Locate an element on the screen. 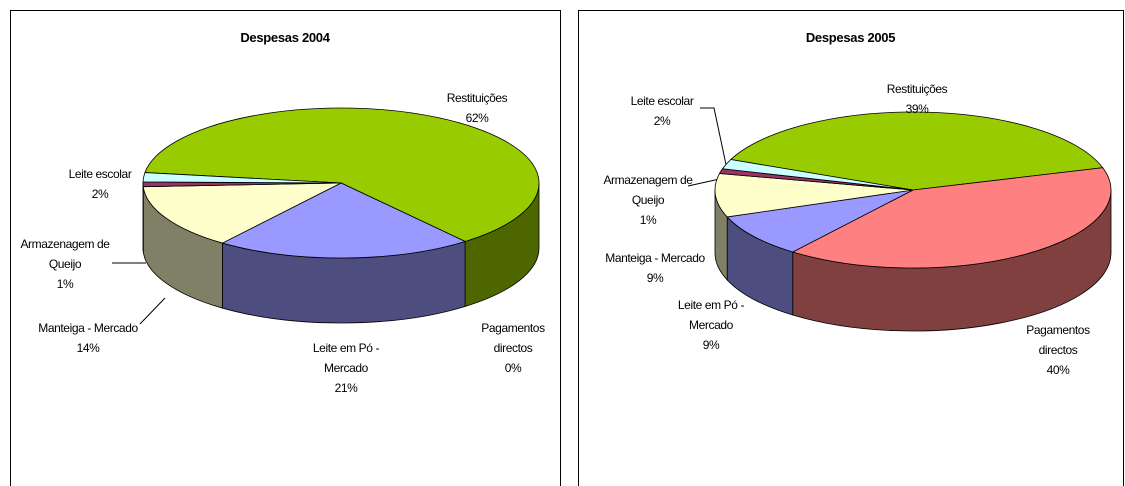  chart-title: Despesas 2005 is located at coordinates (850, 37).